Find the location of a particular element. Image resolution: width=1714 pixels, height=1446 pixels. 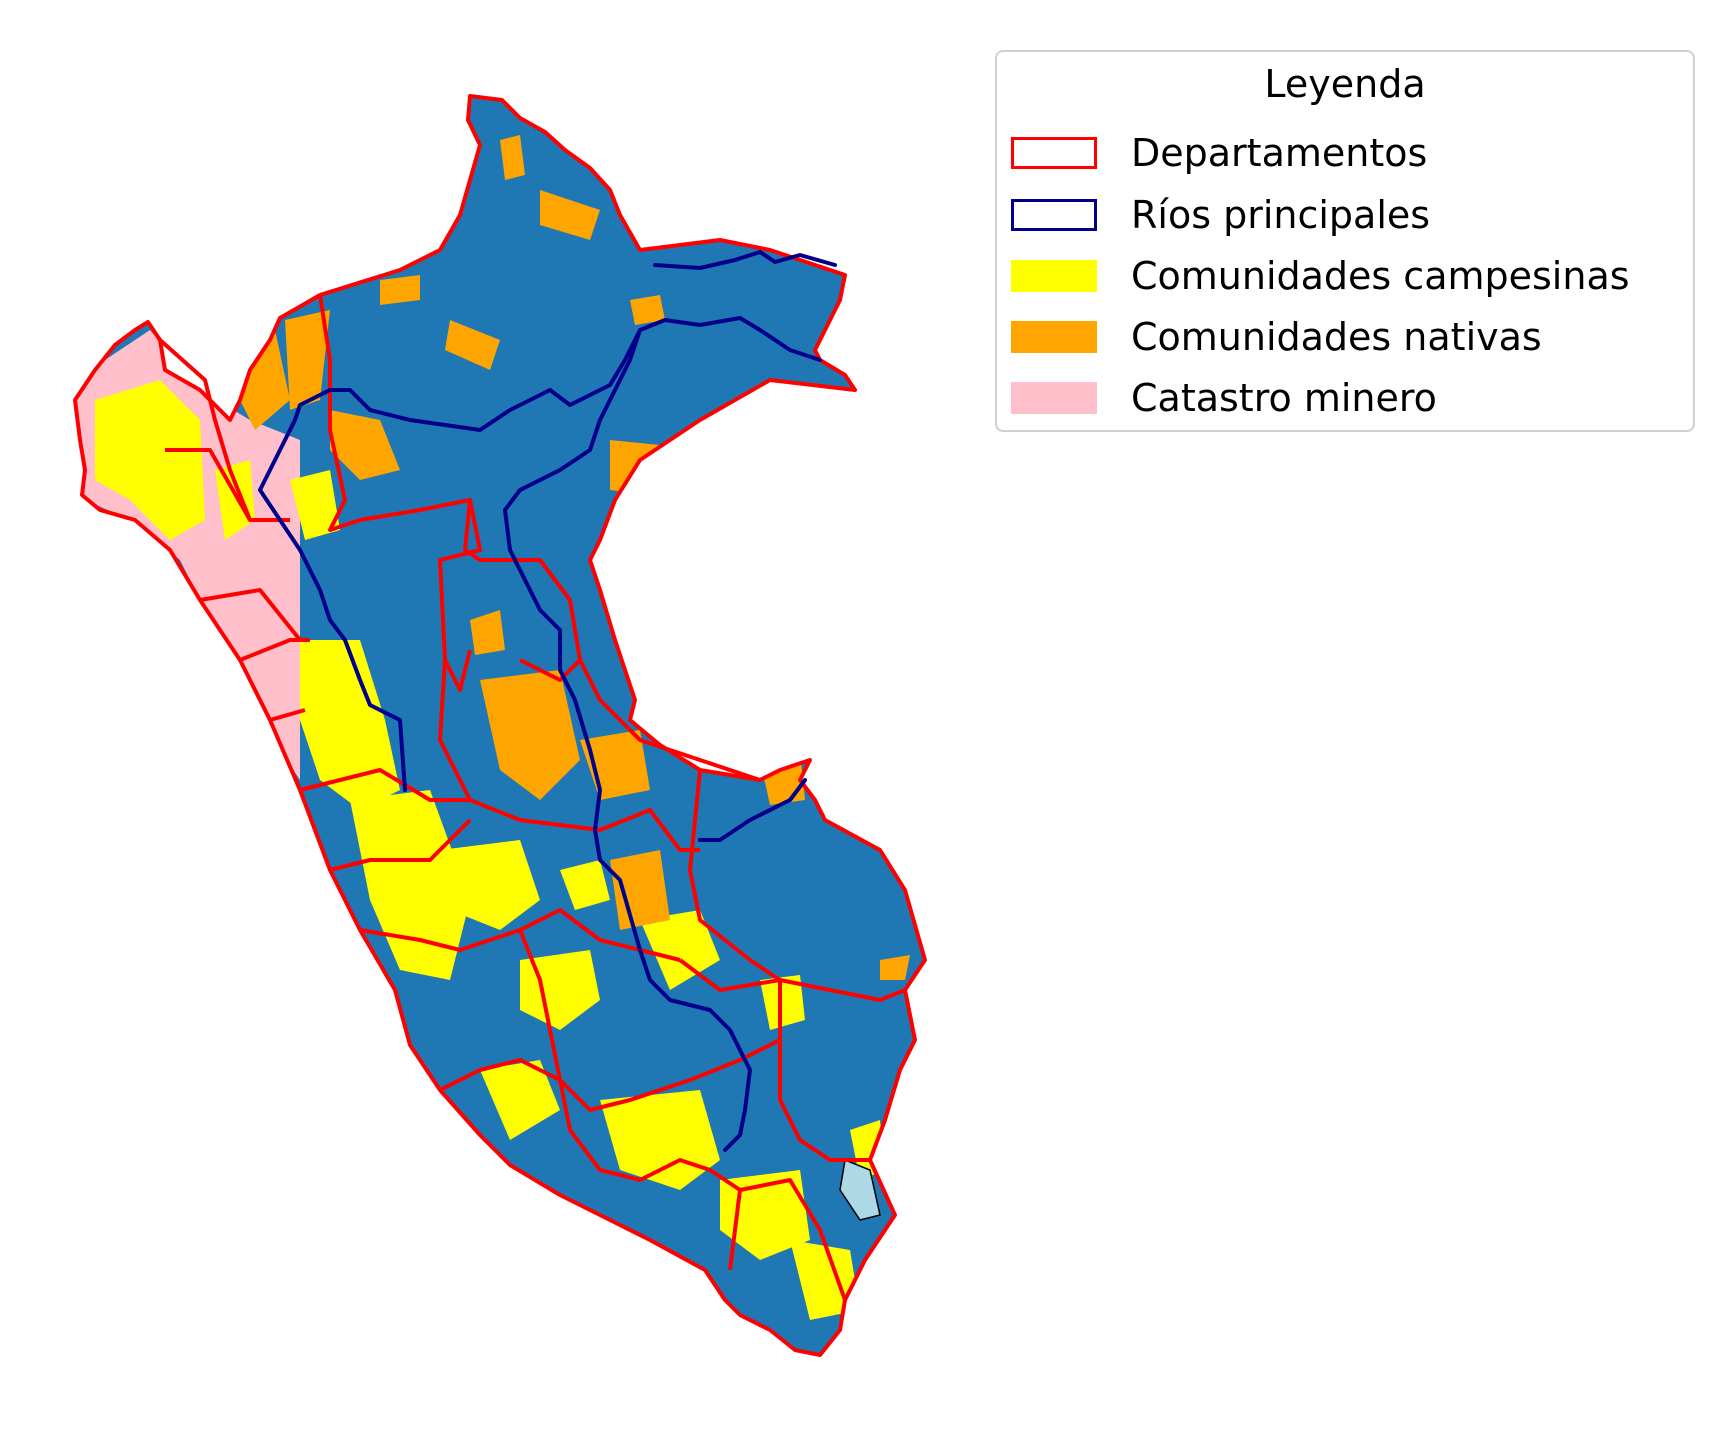

legend-label-departamentos: Departamentos is located at coordinates (1279, 153).